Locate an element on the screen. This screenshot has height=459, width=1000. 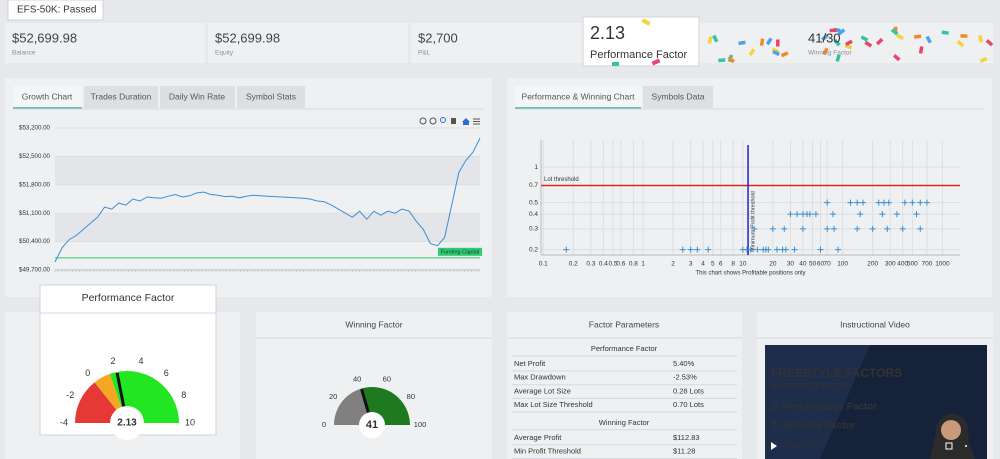
gauge-hub is located at coordinates (372, 425).